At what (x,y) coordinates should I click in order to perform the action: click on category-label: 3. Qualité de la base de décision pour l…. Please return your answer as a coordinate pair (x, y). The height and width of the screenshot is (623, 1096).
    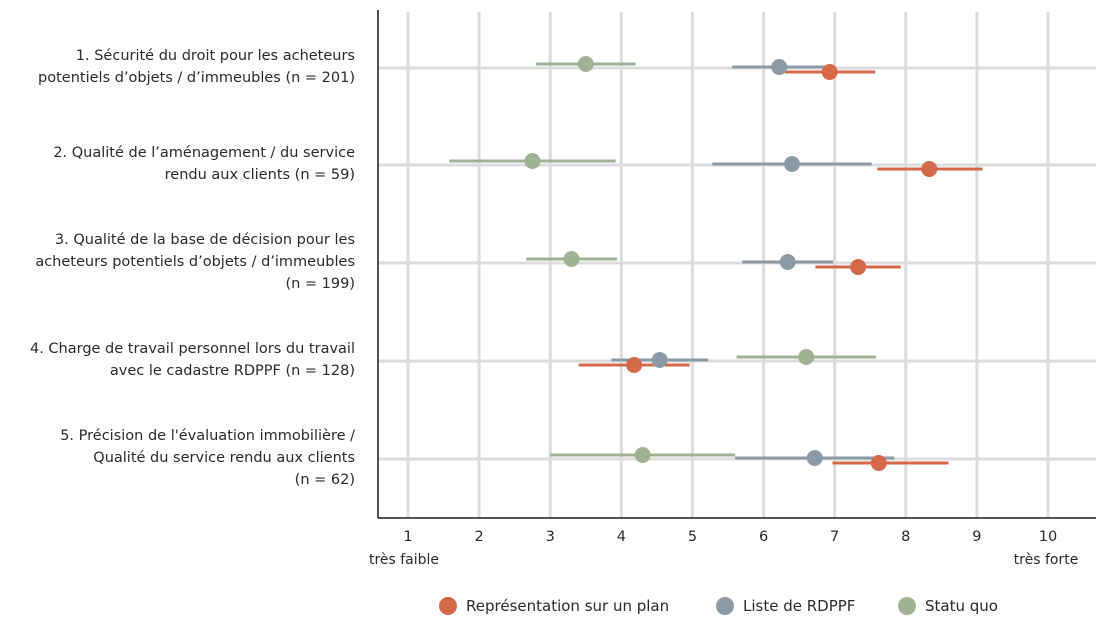
    Looking at the image, I should click on (205, 240).